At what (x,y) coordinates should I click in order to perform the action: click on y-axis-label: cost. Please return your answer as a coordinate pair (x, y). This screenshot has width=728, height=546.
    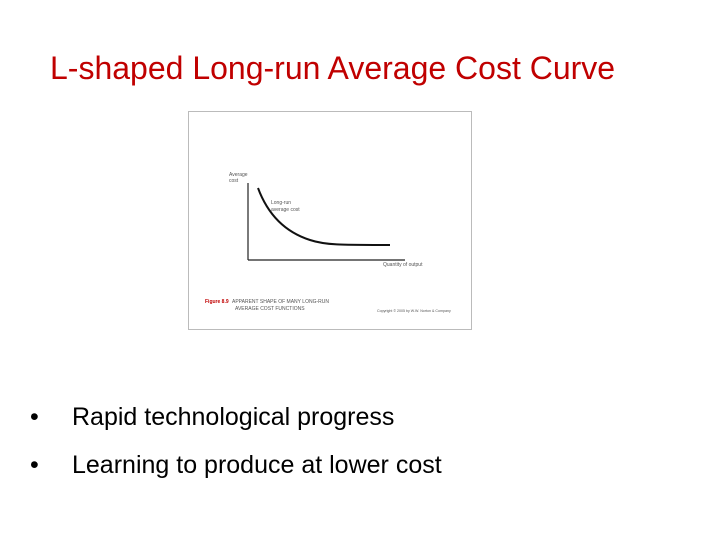
    Looking at the image, I should click on (234, 181).